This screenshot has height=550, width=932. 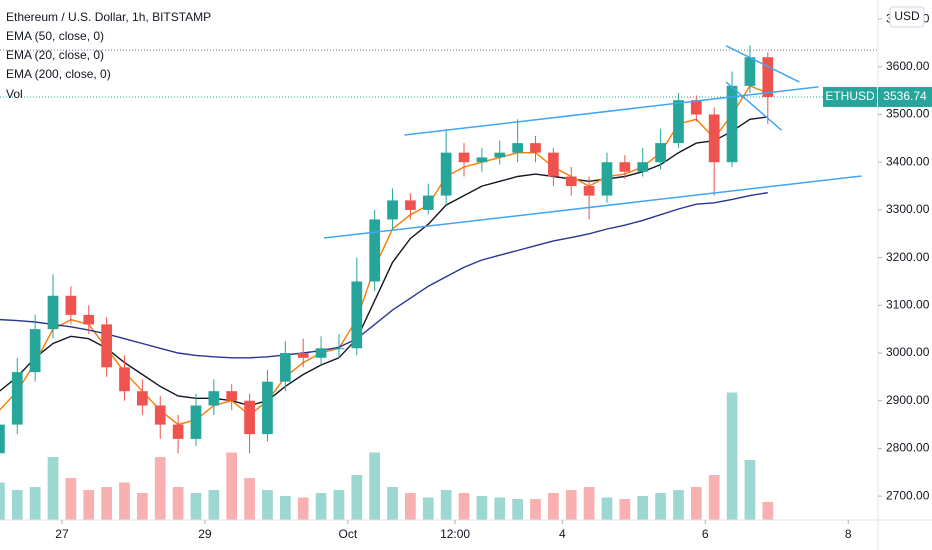 What do you see at coordinates (908, 352) in the screenshot?
I see `y-tick-label: 3000.00` at bounding box center [908, 352].